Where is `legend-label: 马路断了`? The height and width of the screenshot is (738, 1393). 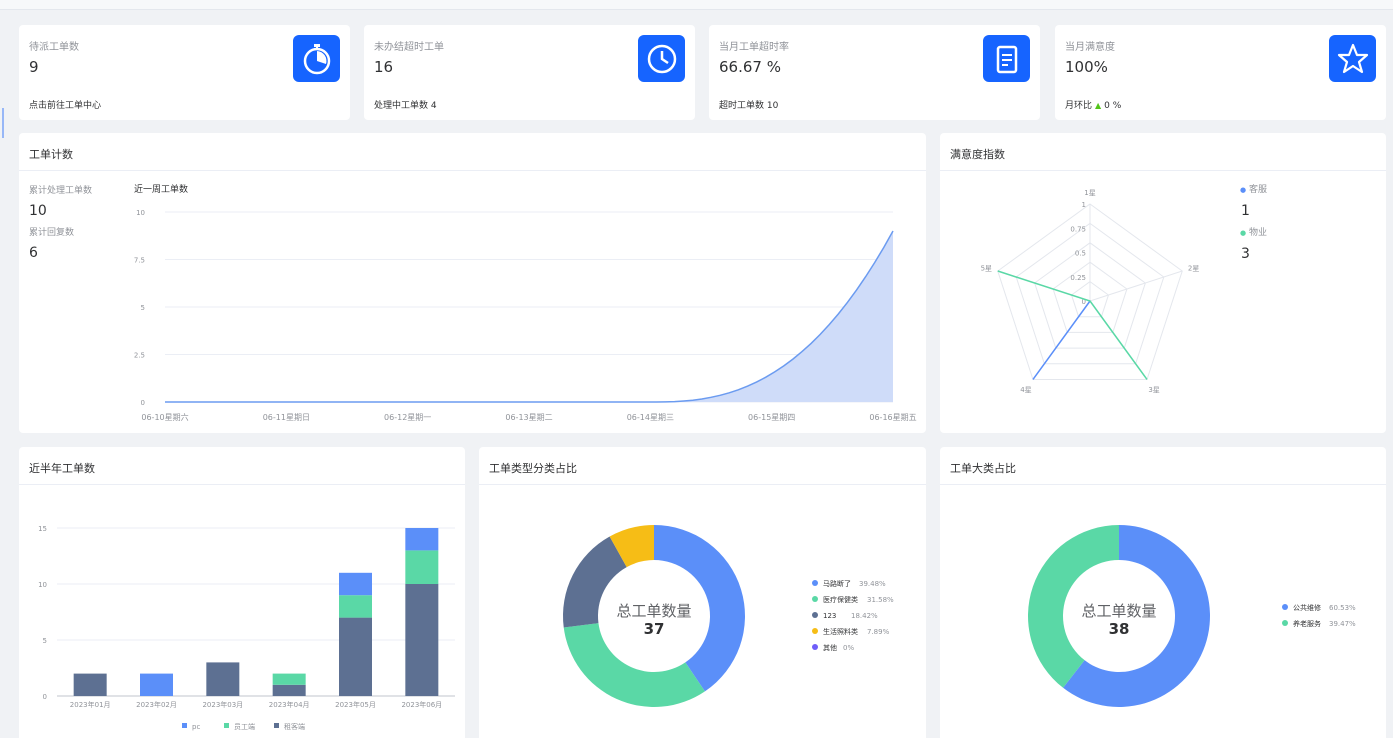
legend-label: 马路断了 is located at coordinates (837, 583).